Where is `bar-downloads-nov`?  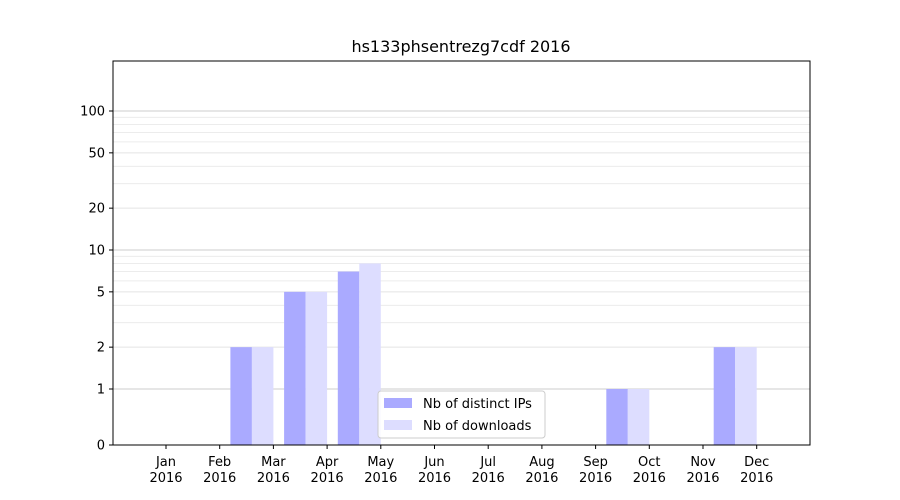 bar-downloads-nov is located at coordinates (746, 396).